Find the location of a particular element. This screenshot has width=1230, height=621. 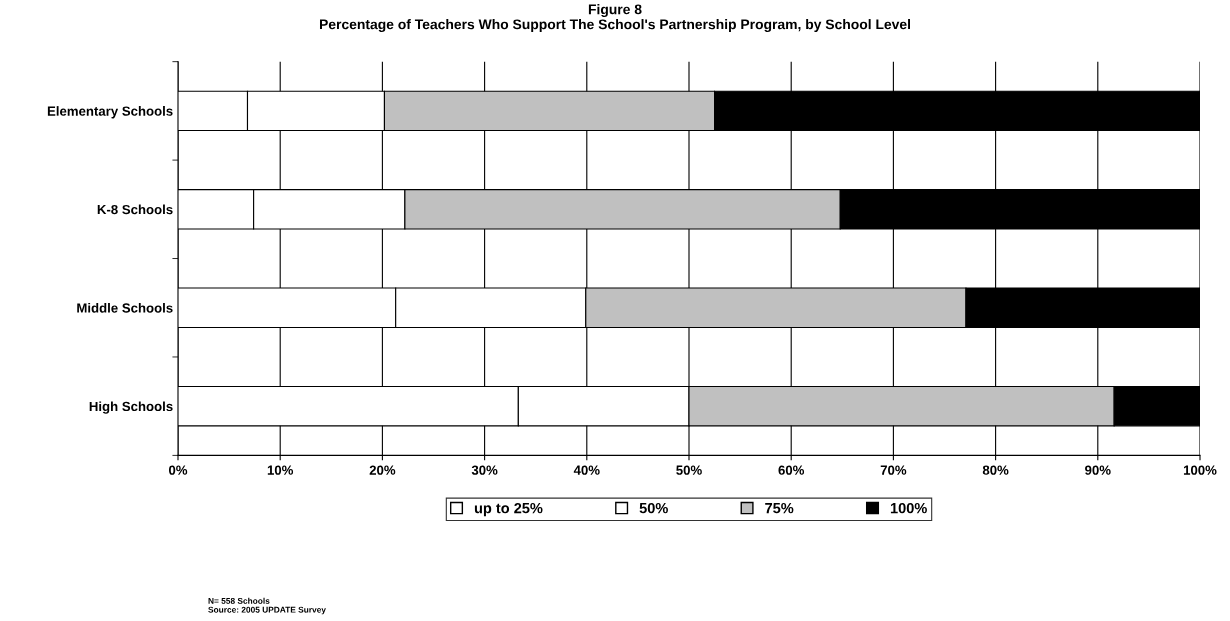

x-tick-label: 20% is located at coordinates (382, 470).